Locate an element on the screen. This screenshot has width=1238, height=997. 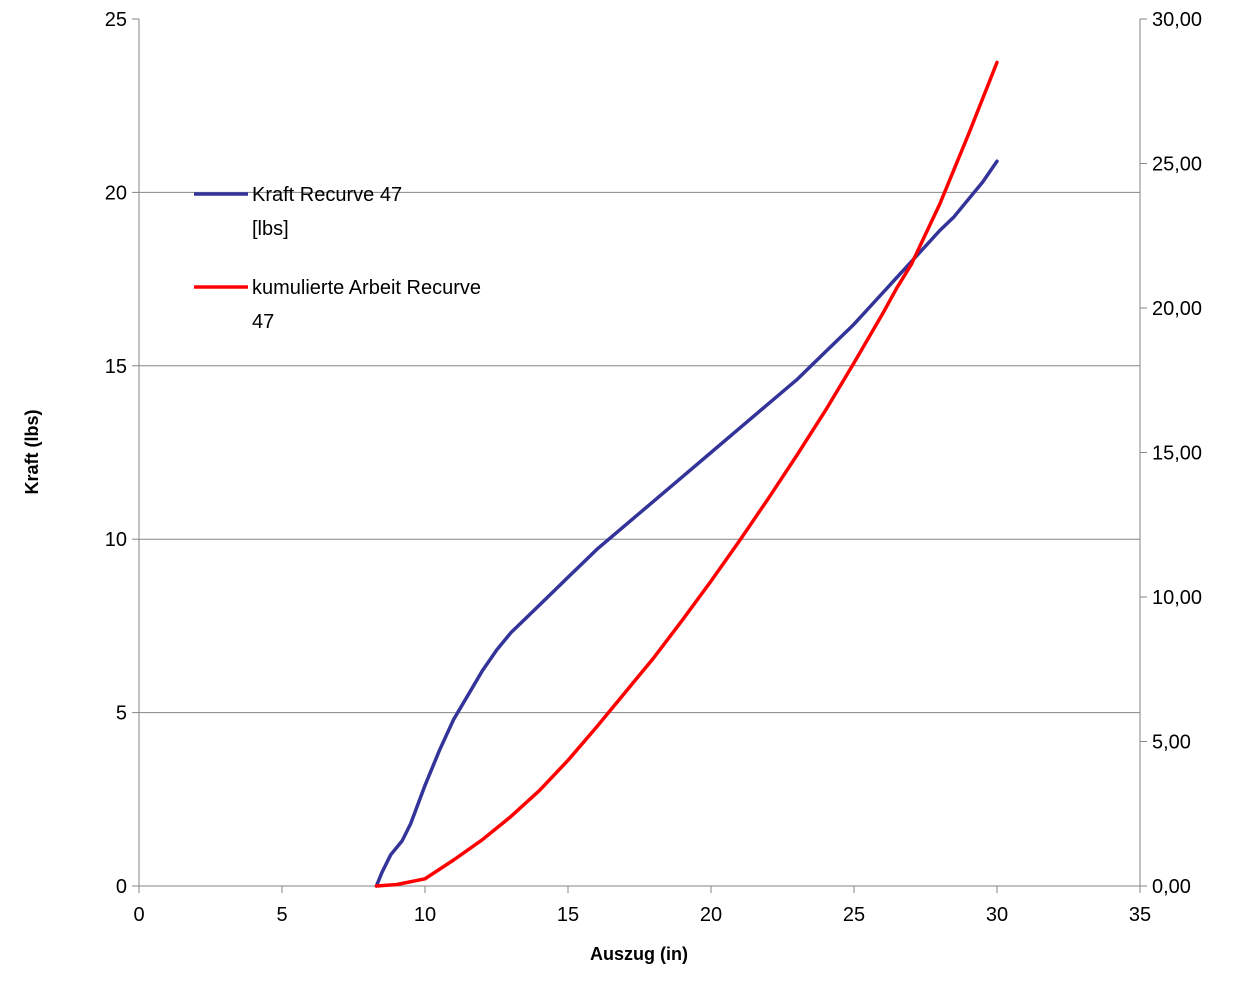
y2-tick-label: 5,00 is located at coordinates (1171, 743).